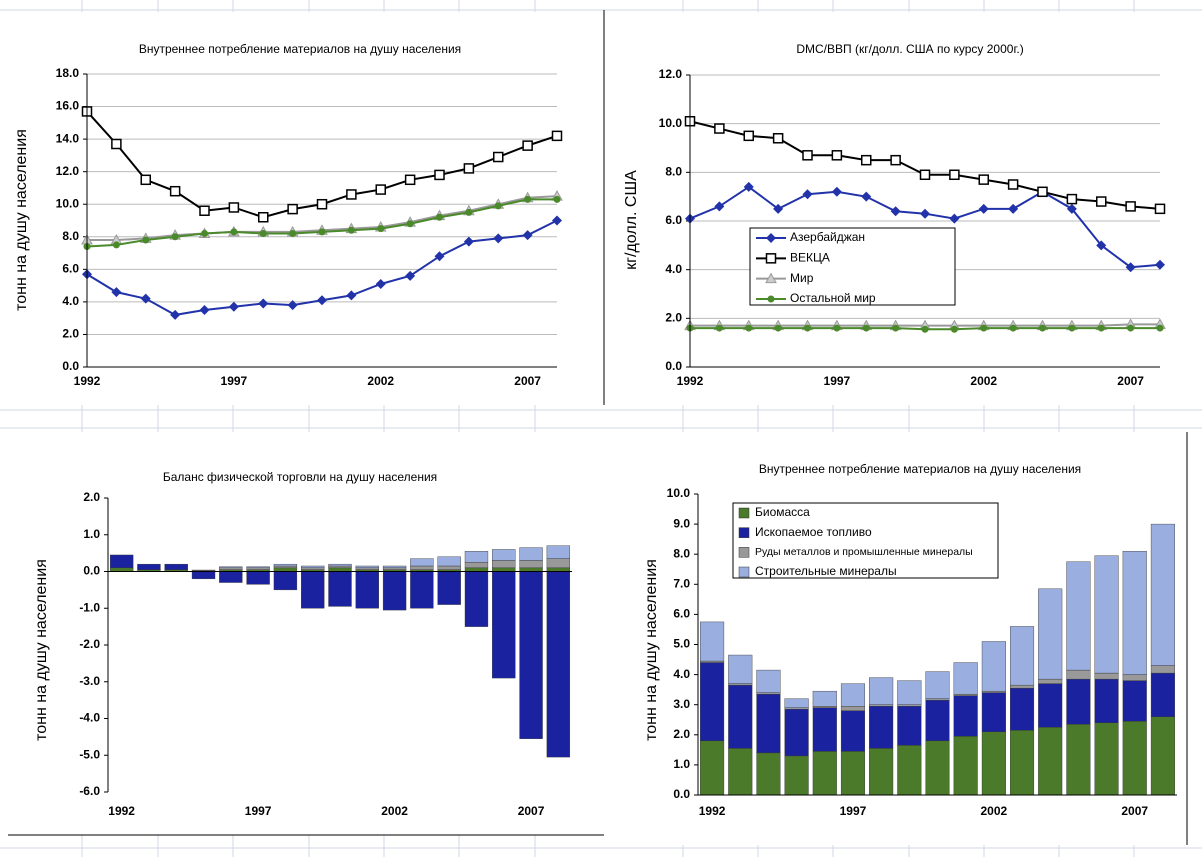 The height and width of the screenshot is (857, 1202). I want to click on y-tick-label: -2.0, so click(89, 644).